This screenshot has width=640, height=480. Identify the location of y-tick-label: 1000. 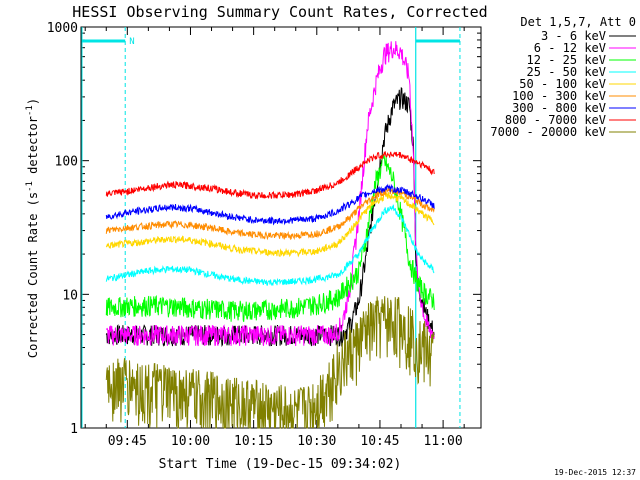
(62, 28).